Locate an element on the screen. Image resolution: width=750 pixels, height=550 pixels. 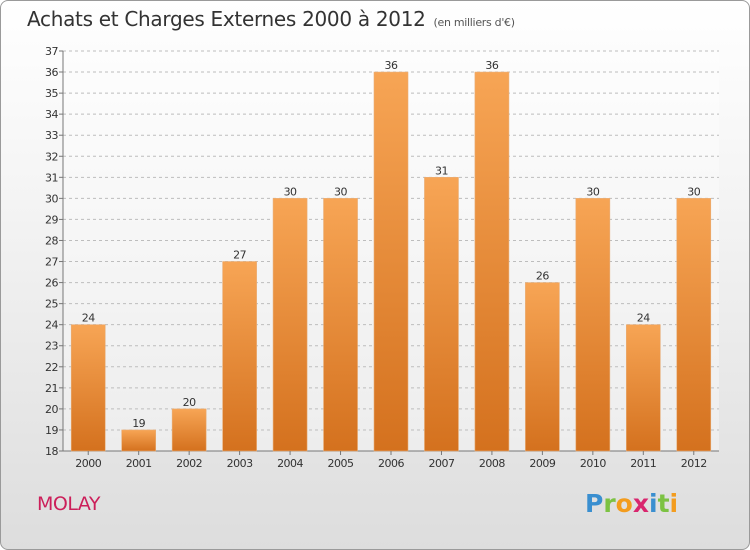
x-tick-label: 2006 is located at coordinates (391, 463).